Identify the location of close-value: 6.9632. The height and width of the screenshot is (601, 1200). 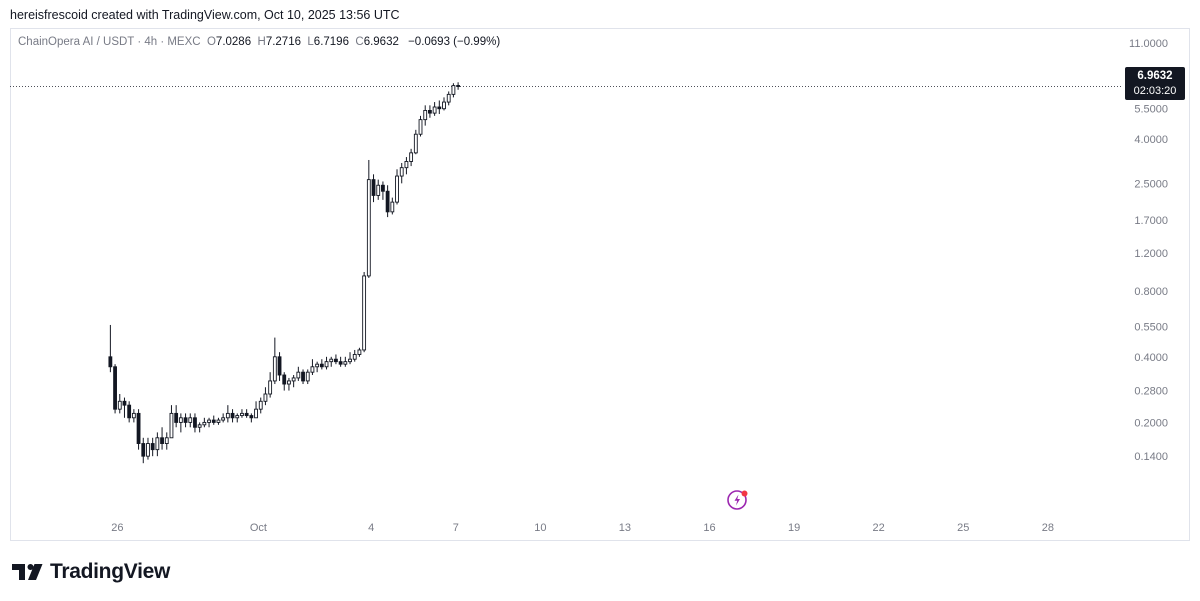
(381, 42).